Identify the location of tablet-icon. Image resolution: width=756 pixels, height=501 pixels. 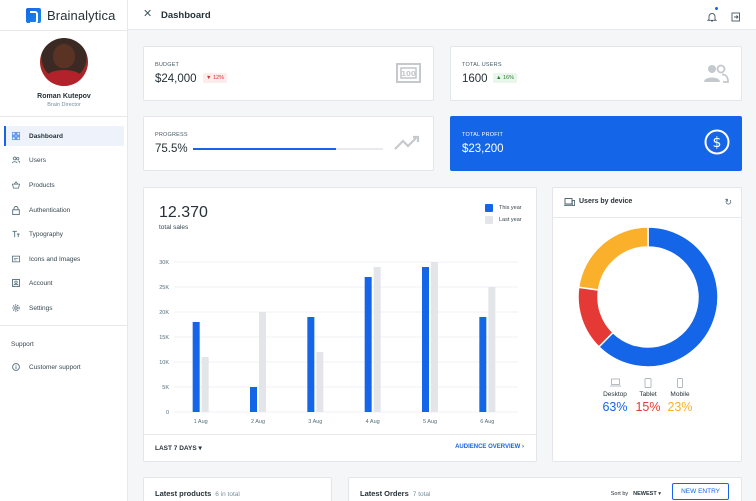
(648, 383).